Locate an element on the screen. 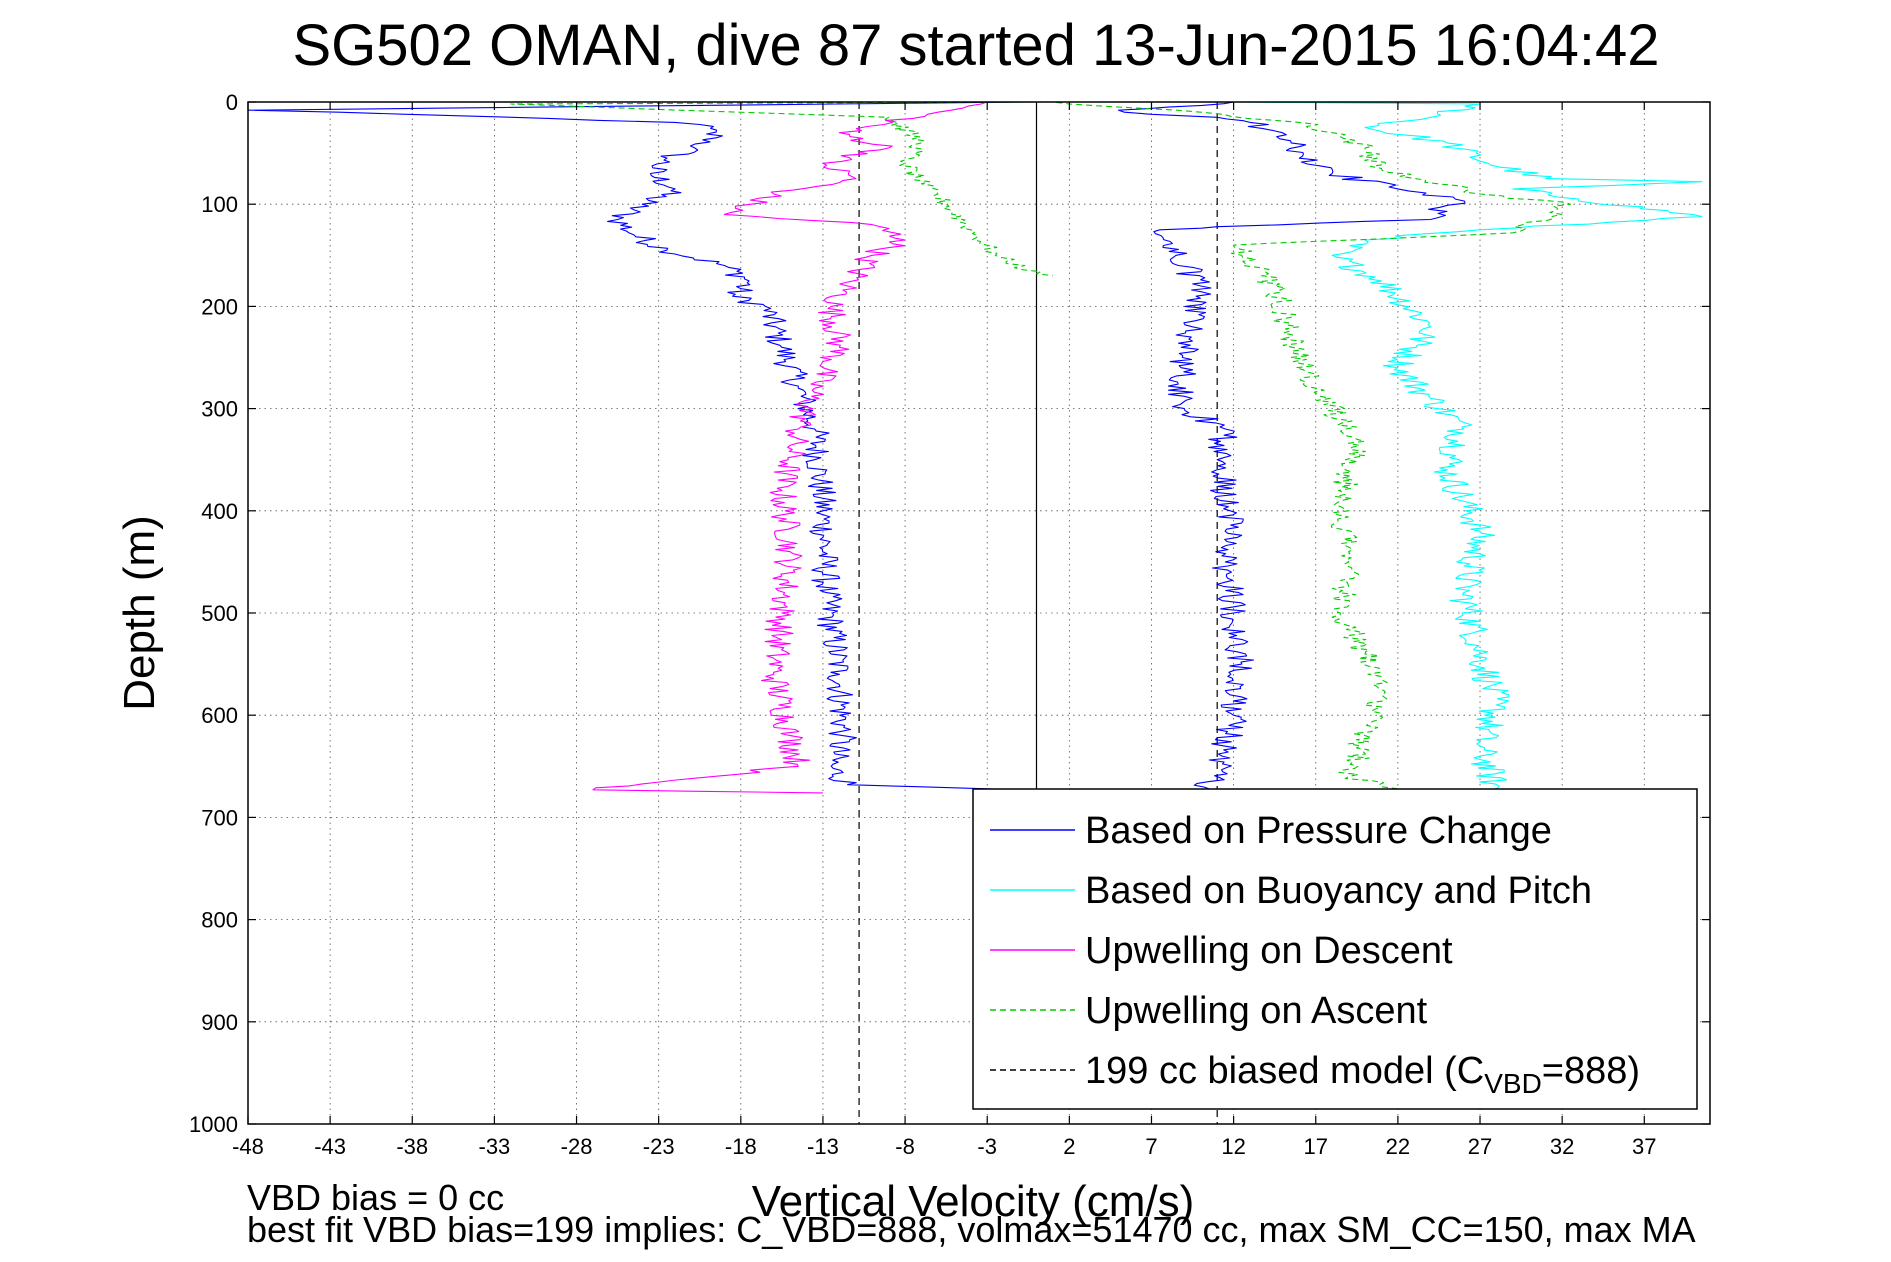 This screenshot has width=1891, height=1262. y-tick-label: 1000 is located at coordinates (213, 1124).